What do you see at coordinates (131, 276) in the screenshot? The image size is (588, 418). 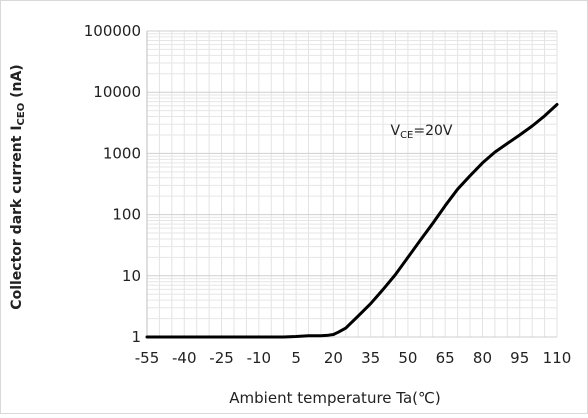 I see `y-tick-label: 10` at bounding box center [131, 276].